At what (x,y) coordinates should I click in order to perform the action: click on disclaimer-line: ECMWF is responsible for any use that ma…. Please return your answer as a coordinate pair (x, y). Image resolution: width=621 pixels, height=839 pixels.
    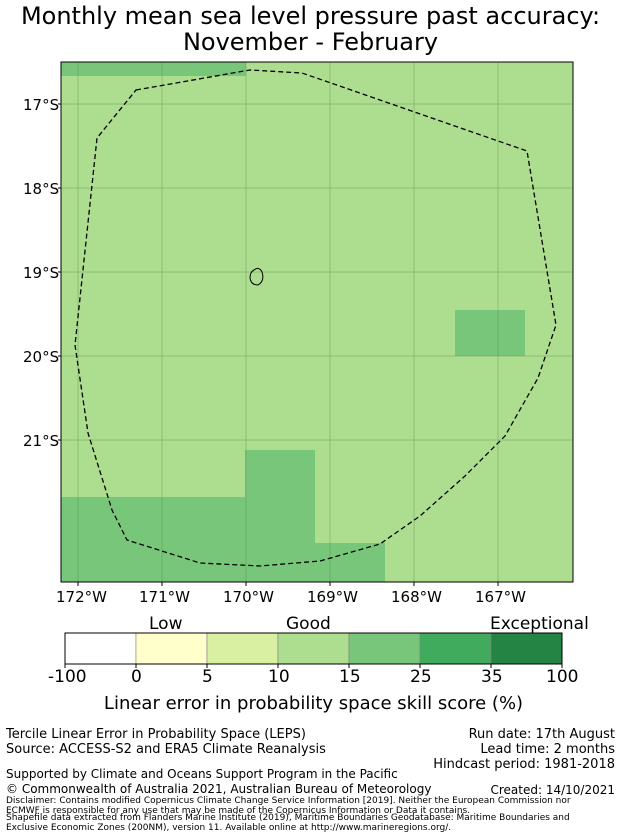
    Looking at the image, I should click on (238, 811).